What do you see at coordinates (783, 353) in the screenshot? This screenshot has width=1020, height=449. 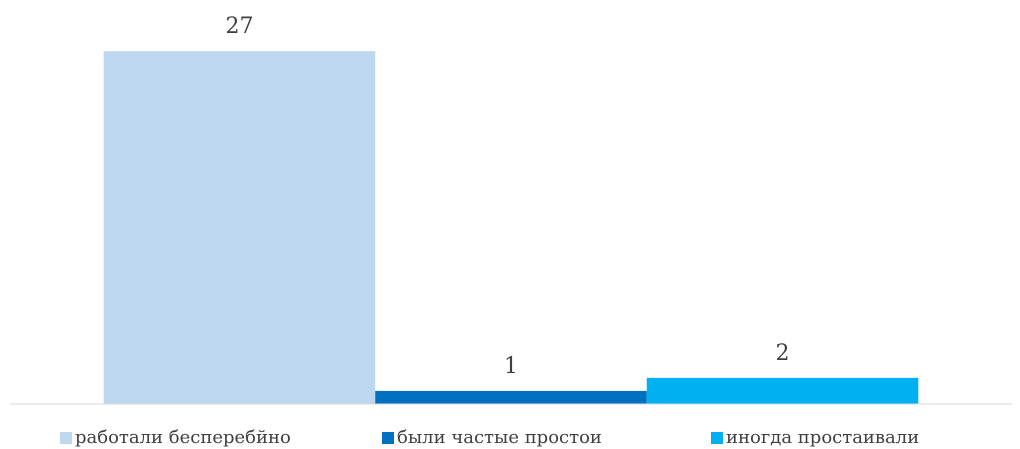 I see `data-label: 2` at bounding box center [783, 353].